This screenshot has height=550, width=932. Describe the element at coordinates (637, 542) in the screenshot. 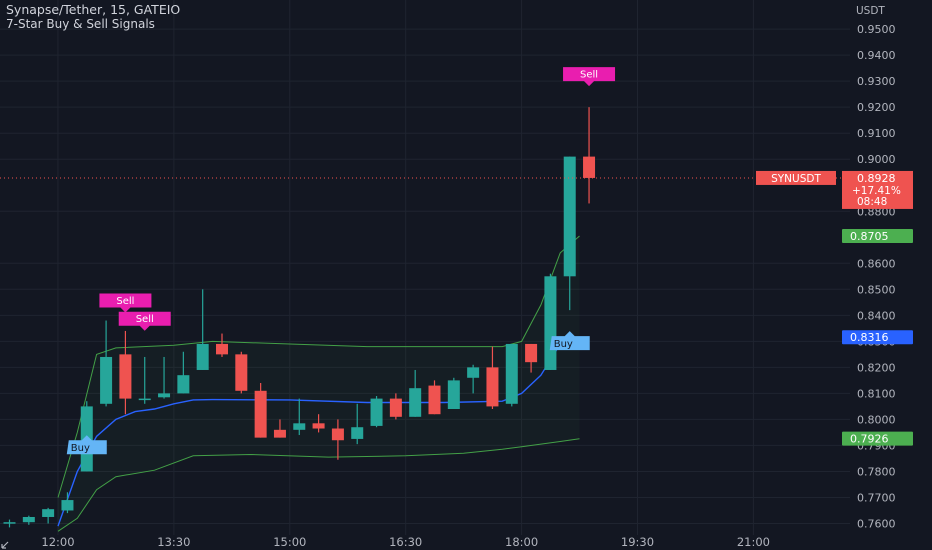

I see `time-tick-label: 19:30` at that location.